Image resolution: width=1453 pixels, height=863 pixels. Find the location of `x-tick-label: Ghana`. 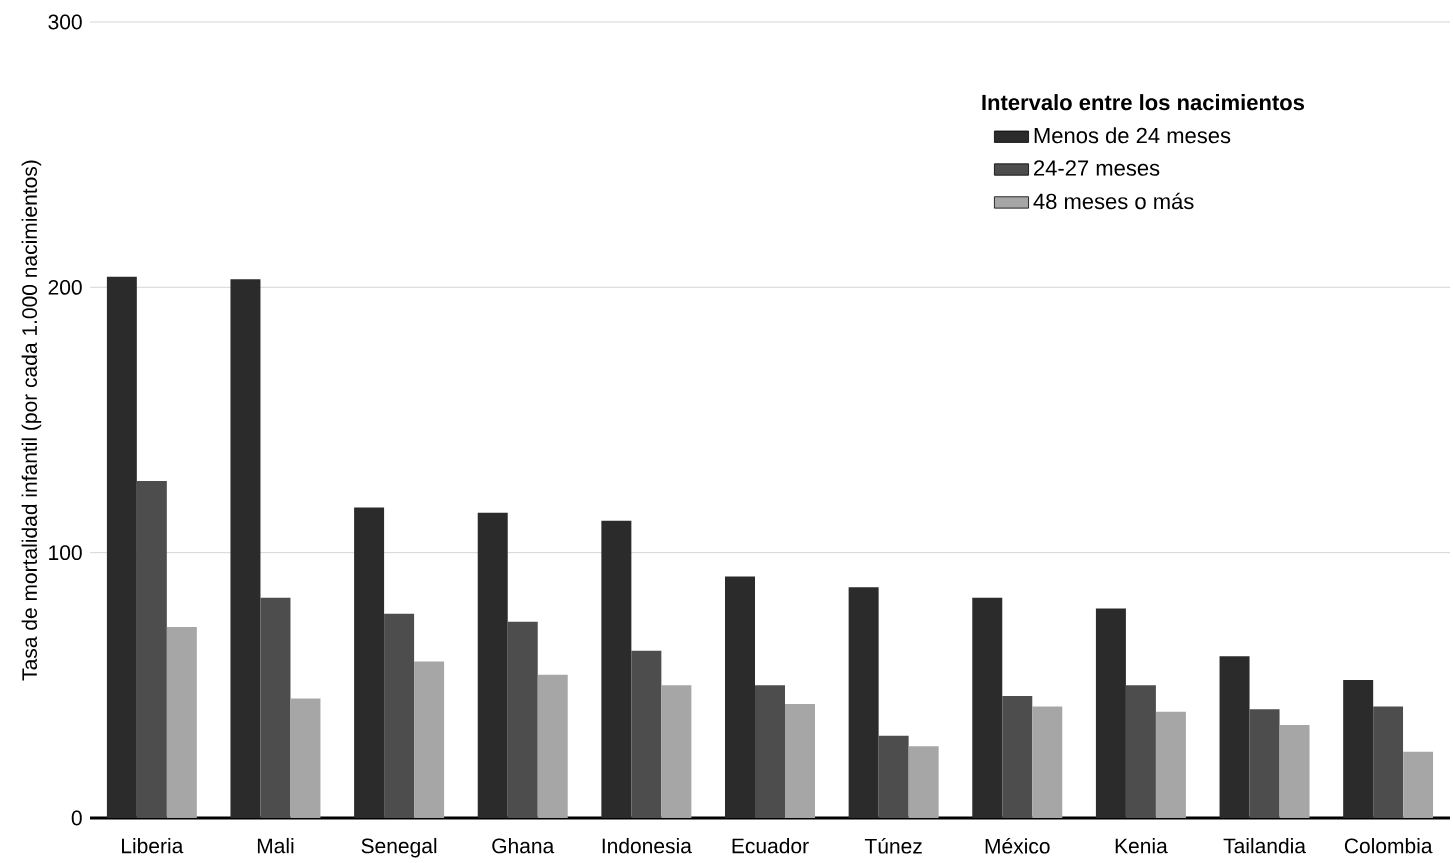

x-tick-label: Ghana is located at coordinates (523, 845).